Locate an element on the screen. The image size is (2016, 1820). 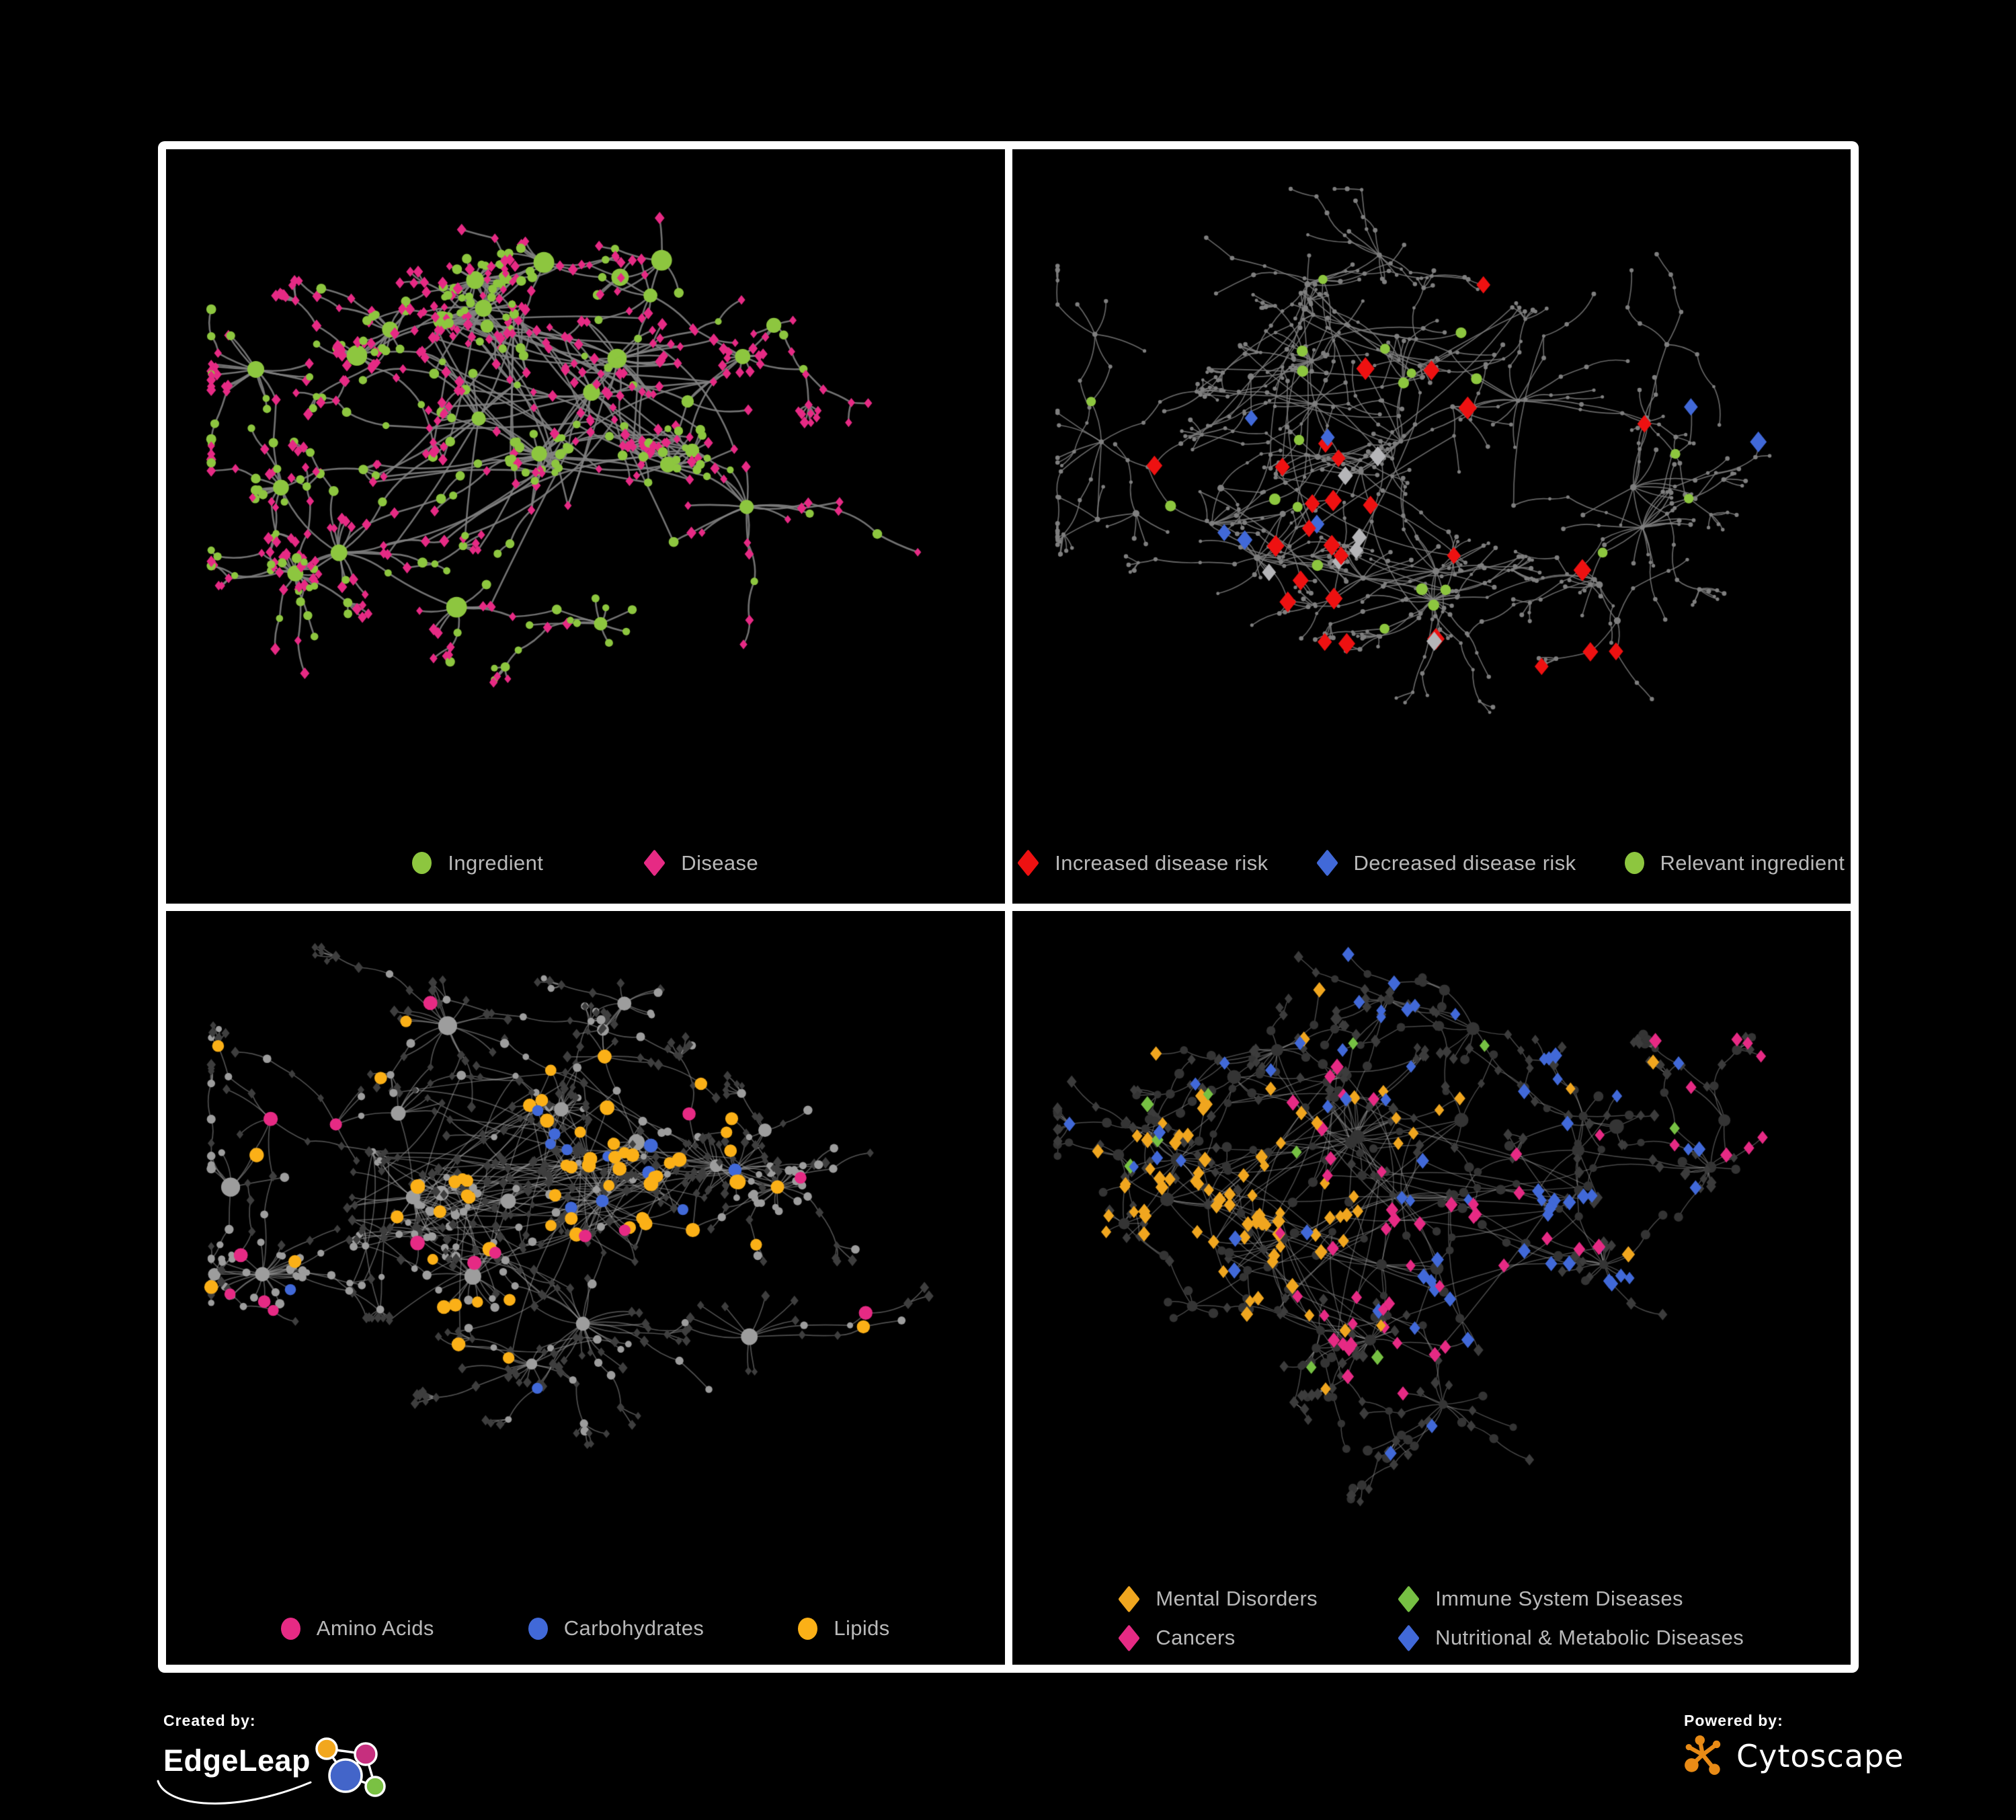
legend-label-lipids: Lipids is located at coordinates (862, 1628).